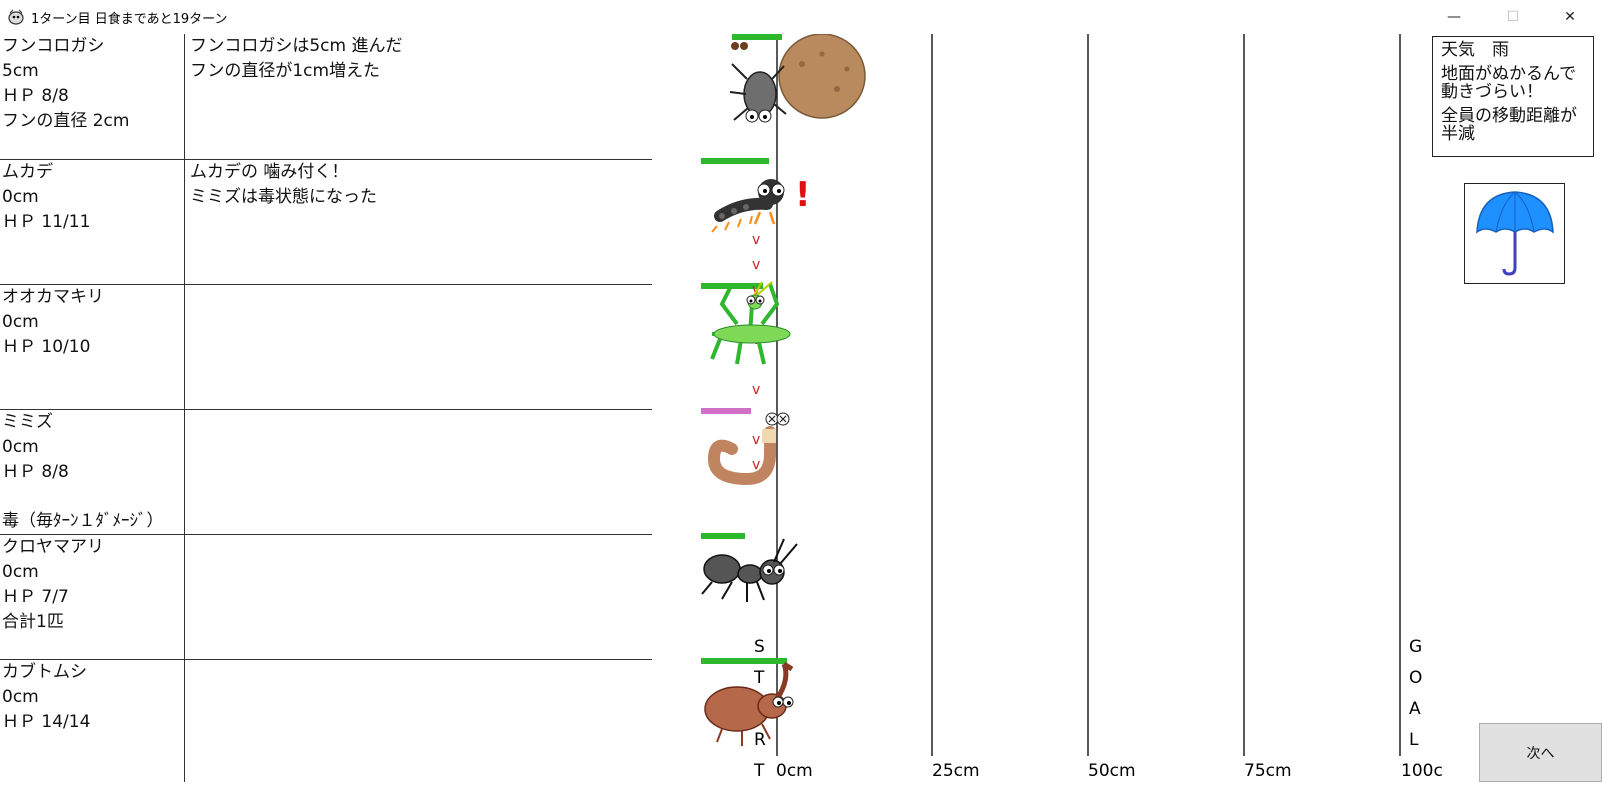  What do you see at coordinates (1414, 740) in the screenshot?
I see `goal-letter: L` at bounding box center [1414, 740].